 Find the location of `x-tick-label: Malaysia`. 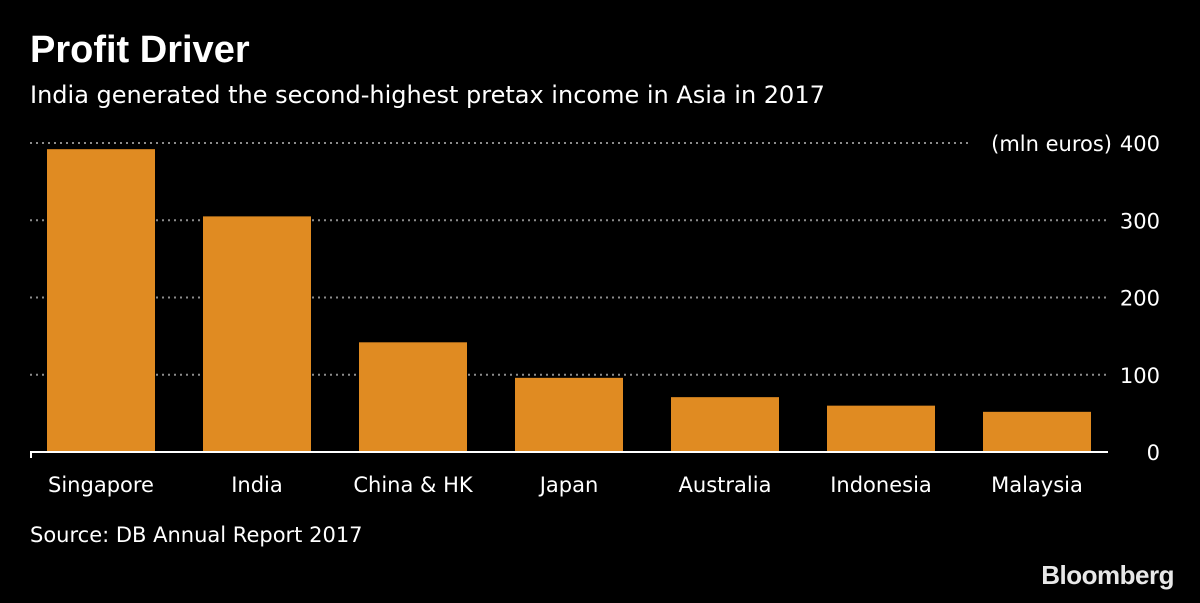

x-tick-label: Malaysia is located at coordinates (1037, 485).